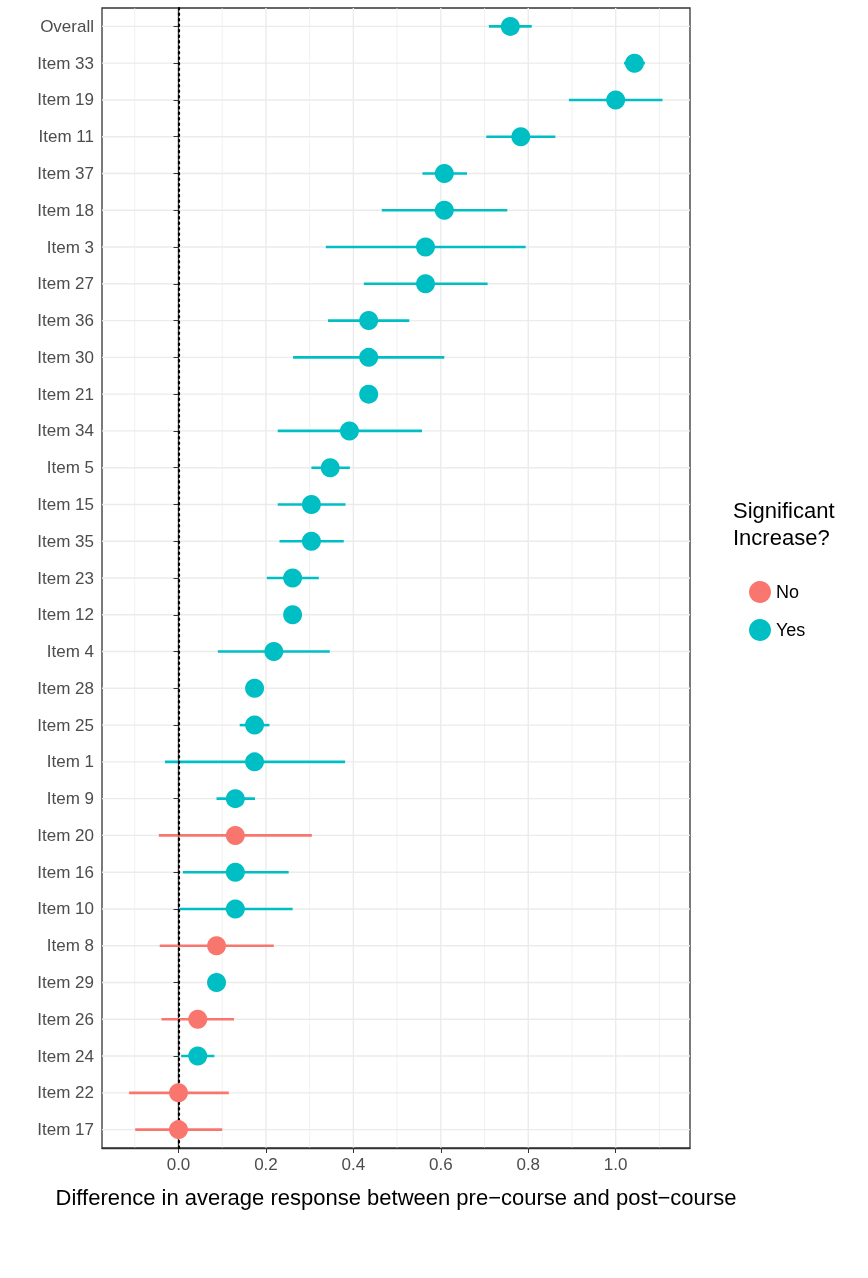 The height and width of the screenshot is (1278, 868). Describe the element at coordinates (65, 504) in the screenshot. I see `y-tick-label: Item 15` at that location.